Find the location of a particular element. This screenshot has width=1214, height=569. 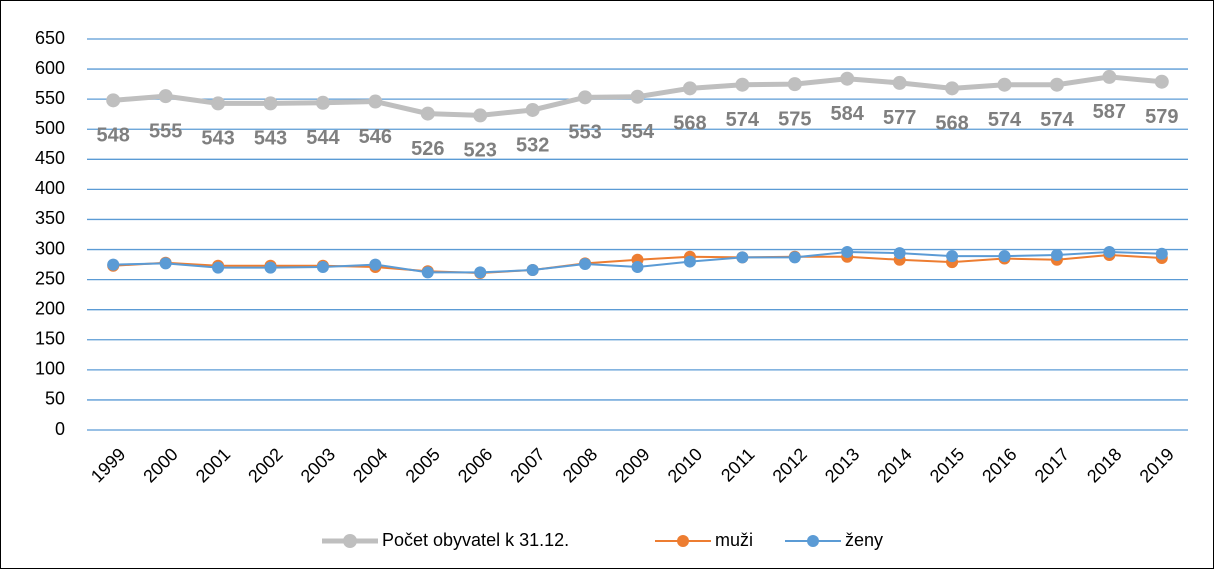

data-label: 577 is located at coordinates (899, 118).